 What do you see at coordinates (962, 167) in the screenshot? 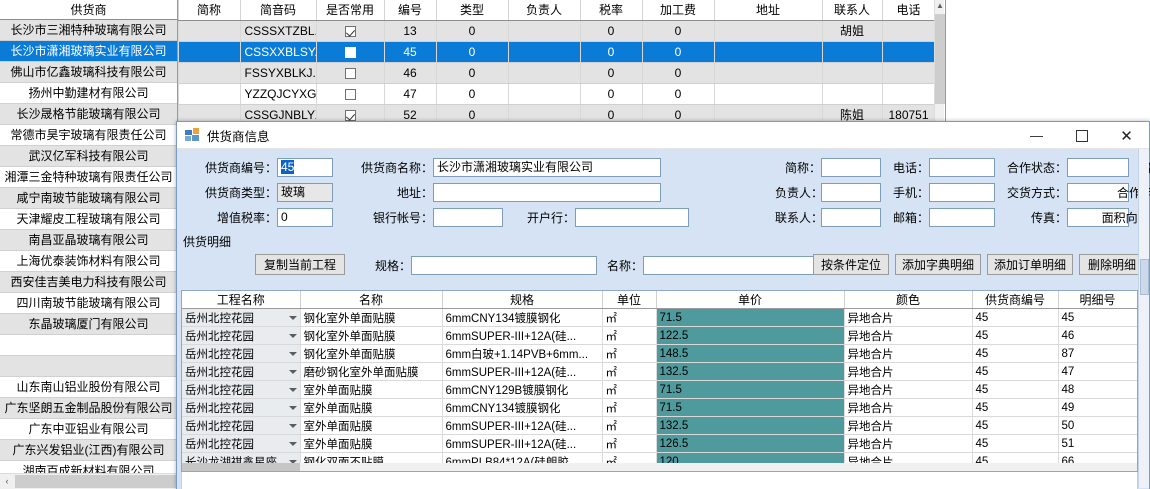
I see `input-phone` at bounding box center [962, 167].